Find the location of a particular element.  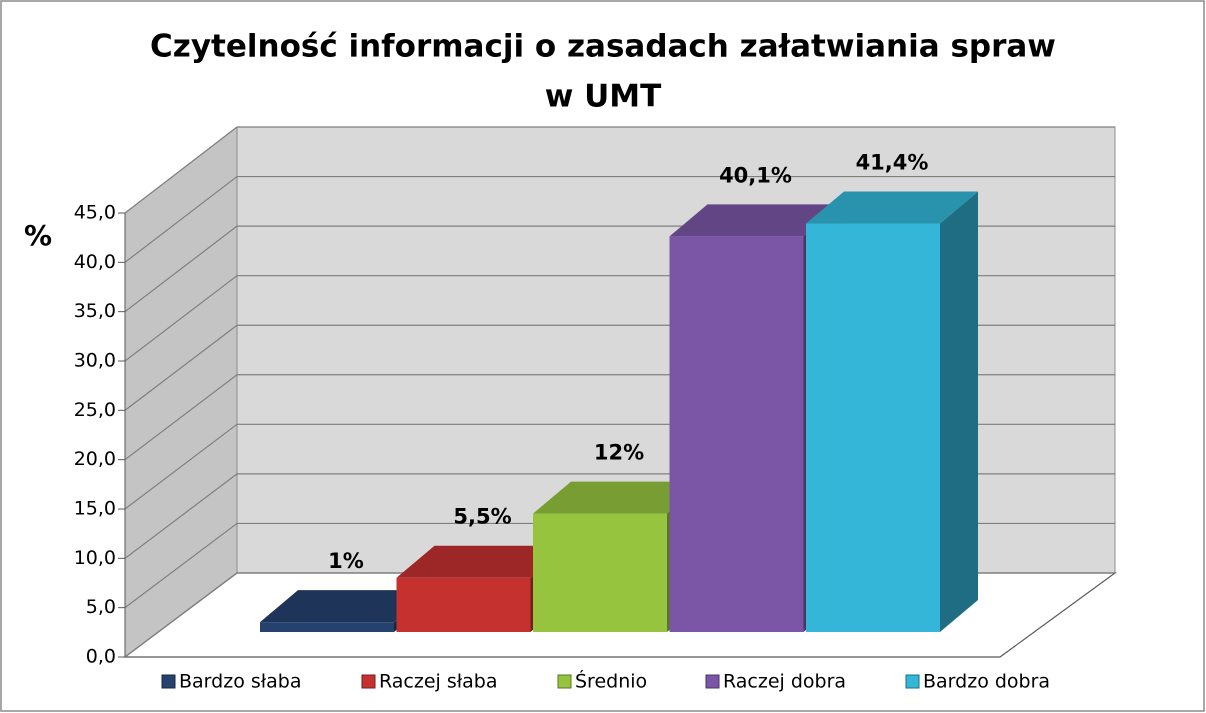

y-tick-label: 10,0 is located at coordinates (95, 558).